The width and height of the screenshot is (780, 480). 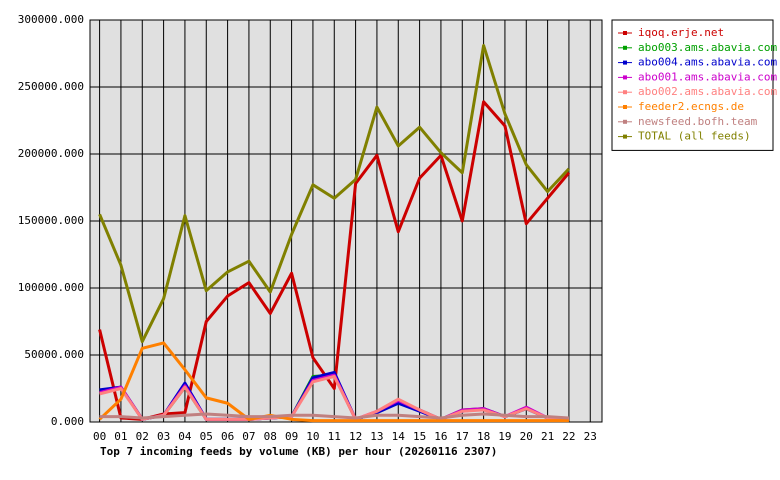 I want to click on x-tick-label: 23, so click(x=590, y=436).